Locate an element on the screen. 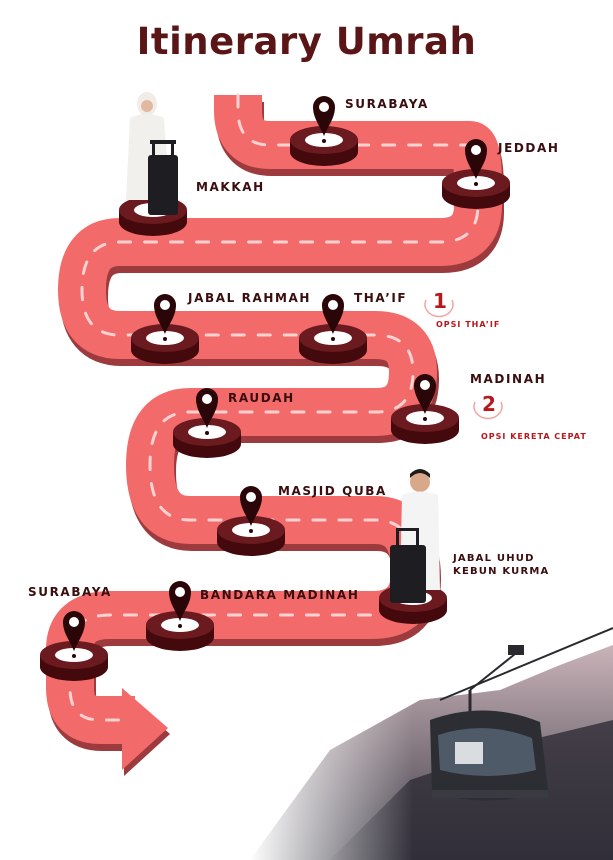  marker-raudah is located at coordinates (207, 423).